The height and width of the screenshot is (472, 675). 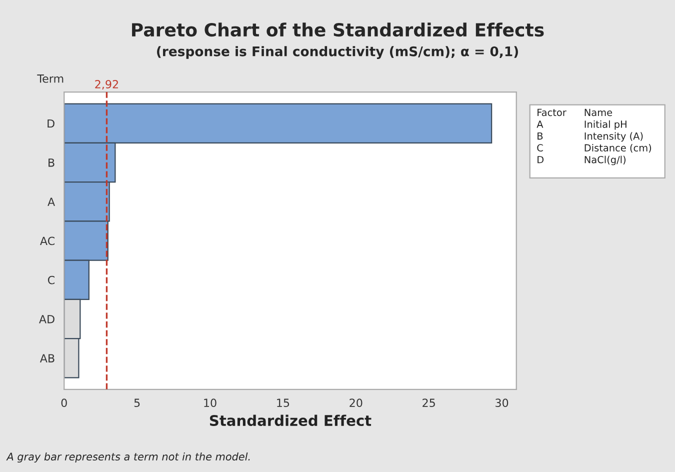 What do you see at coordinates (605, 161) in the screenshot?
I see `text: NaCl(g/l)` at bounding box center [605, 161].